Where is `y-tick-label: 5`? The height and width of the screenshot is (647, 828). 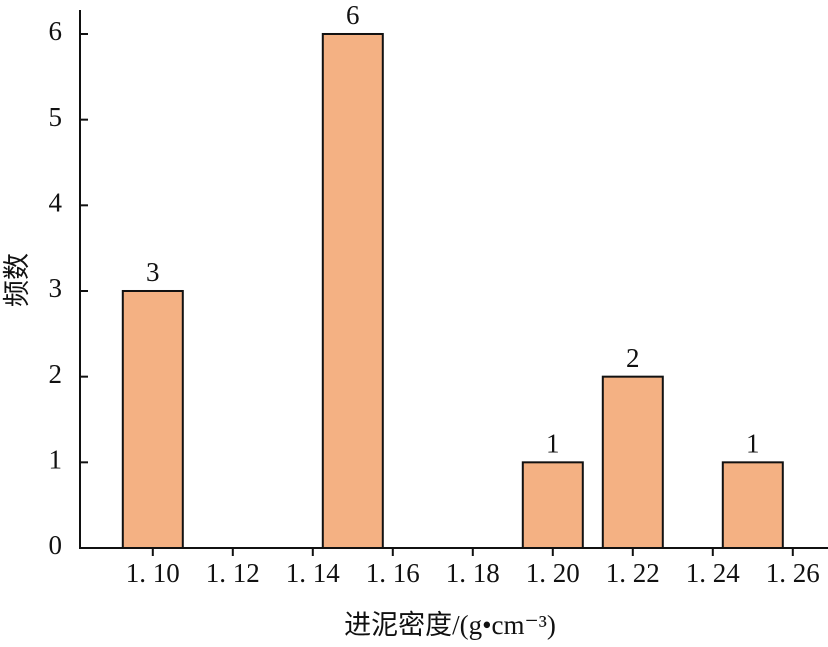 y-tick-label: 5 is located at coordinates (56, 117).